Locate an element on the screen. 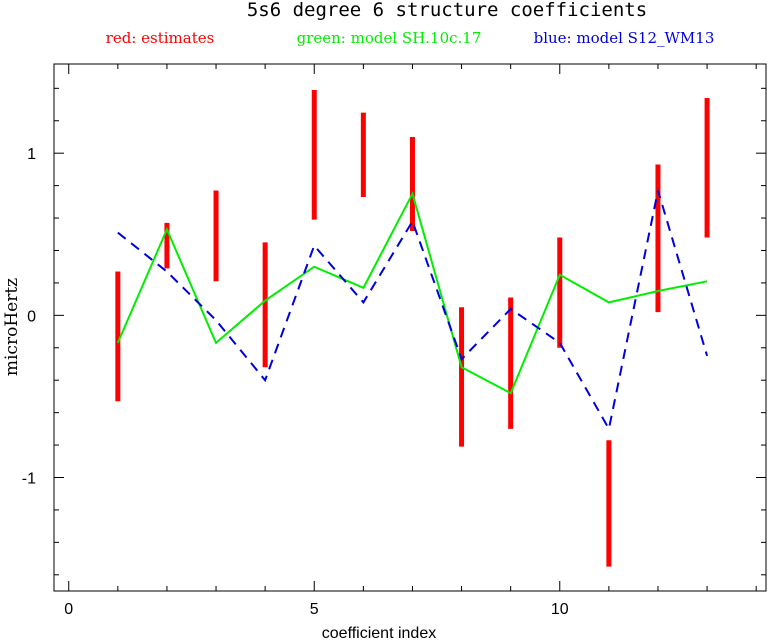 The width and height of the screenshot is (767, 641). y-tick-label: -1 is located at coordinates (29, 478).